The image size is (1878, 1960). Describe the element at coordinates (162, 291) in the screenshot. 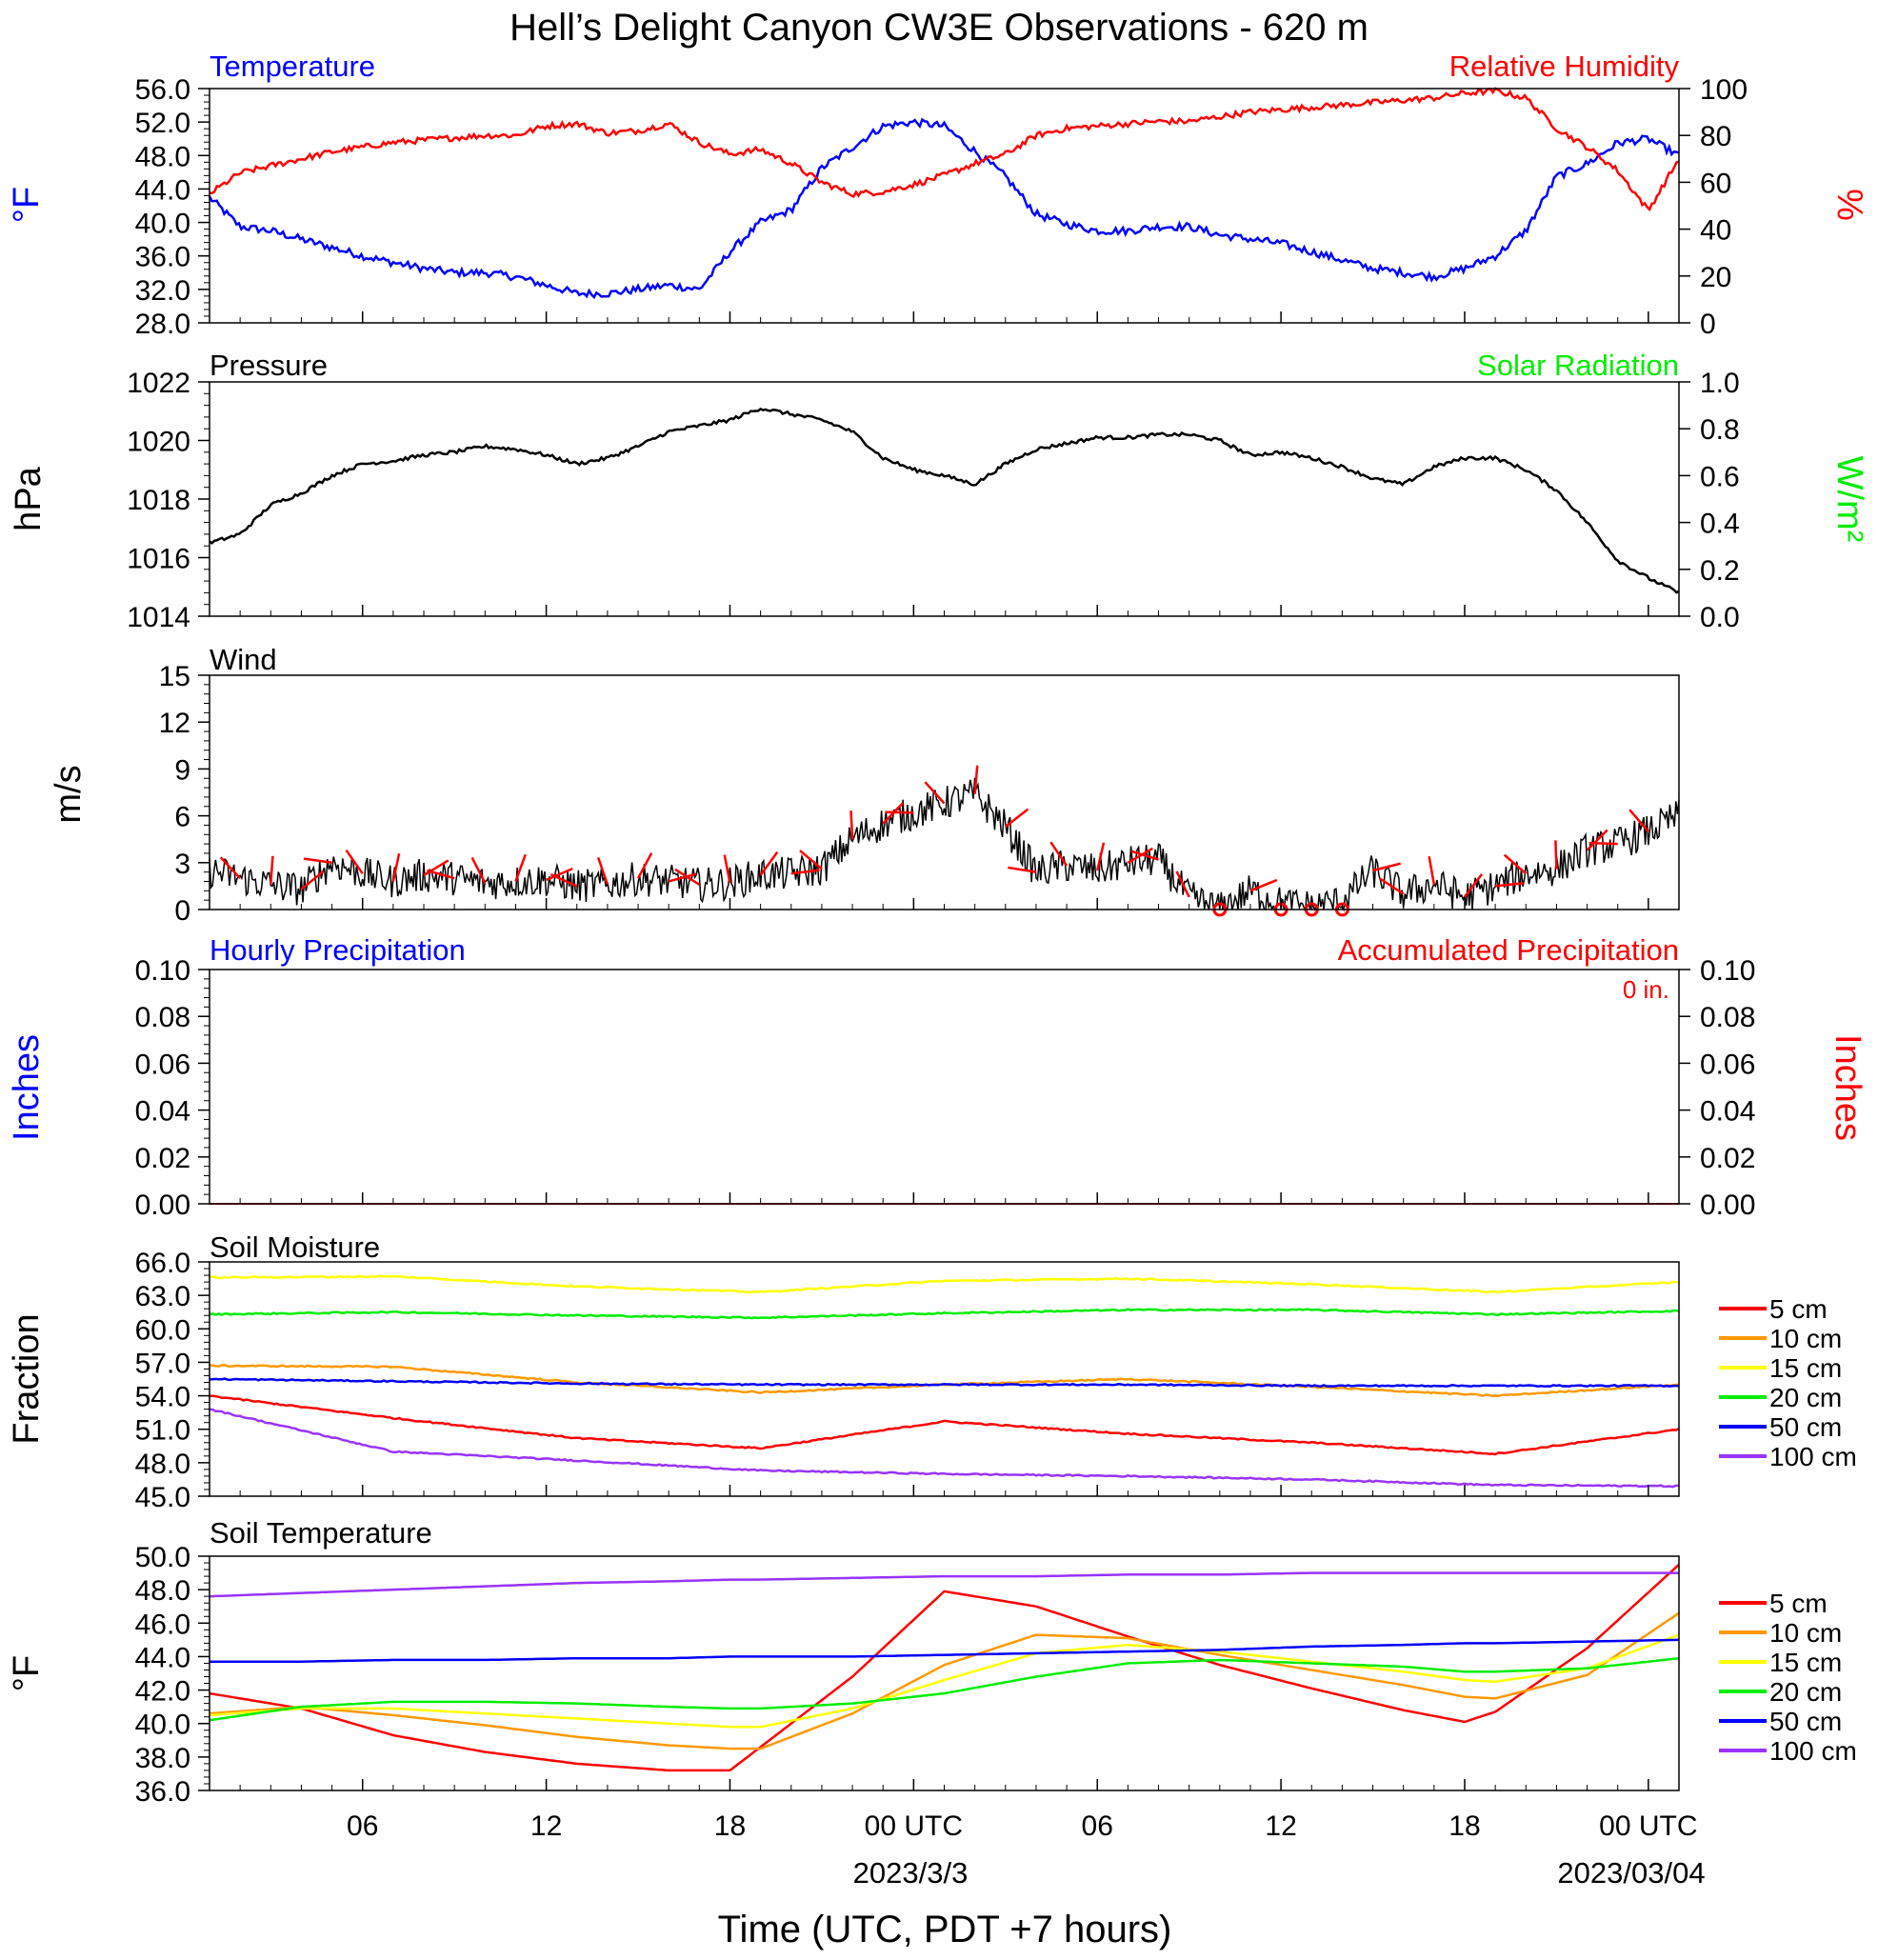

I see `temperature-axis-tick-label: 32.0` at that location.